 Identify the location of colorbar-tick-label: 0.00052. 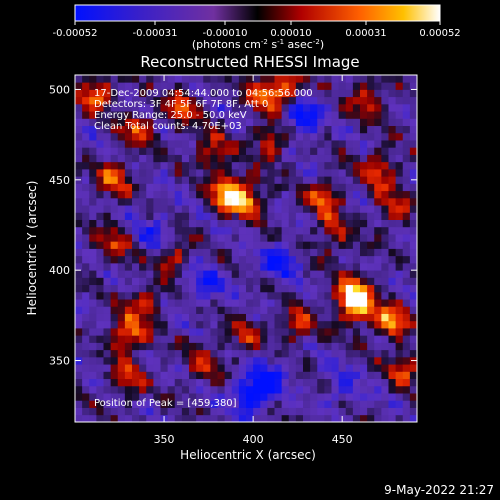
(439, 33).